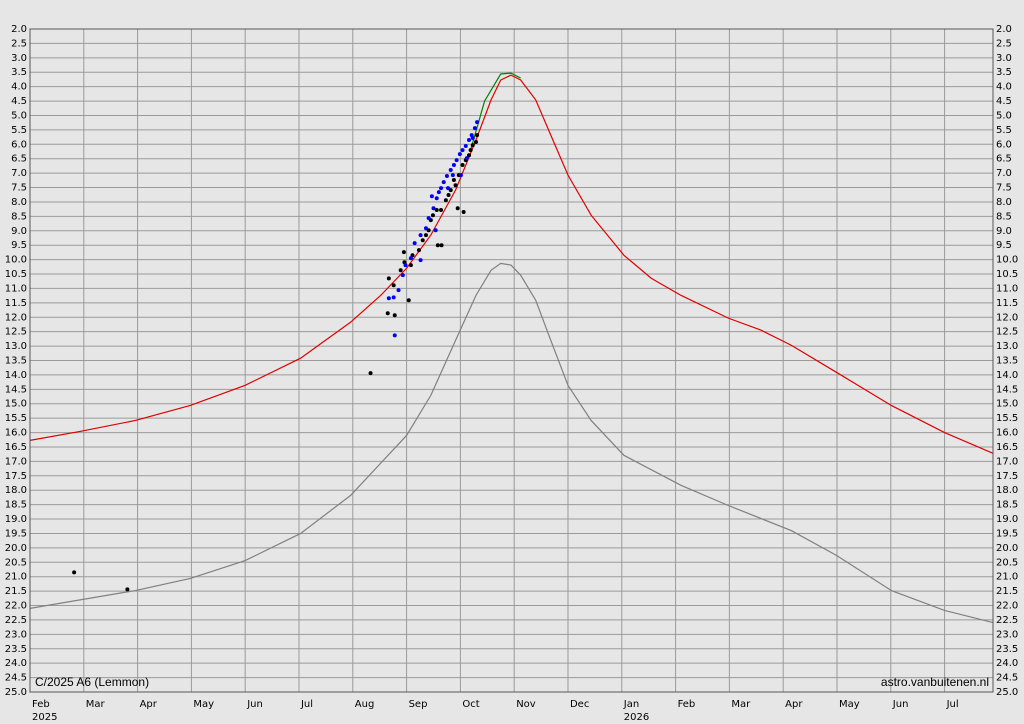 This screenshot has height=724, width=1024. Describe the element at coordinates (16, 260) in the screenshot. I see `y-tick-label: 10.0` at that location.